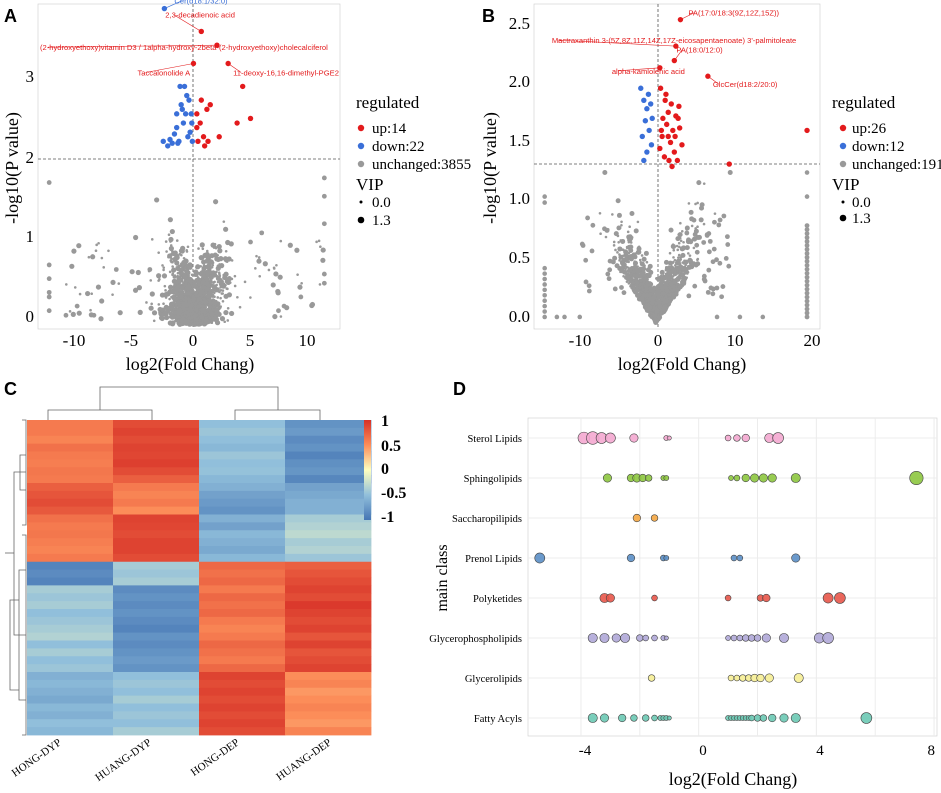  What do you see at coordinates (475, 639) in the screenshot?
I see `category-label: Glycerophospholipids` at bounding box center [475, 639].